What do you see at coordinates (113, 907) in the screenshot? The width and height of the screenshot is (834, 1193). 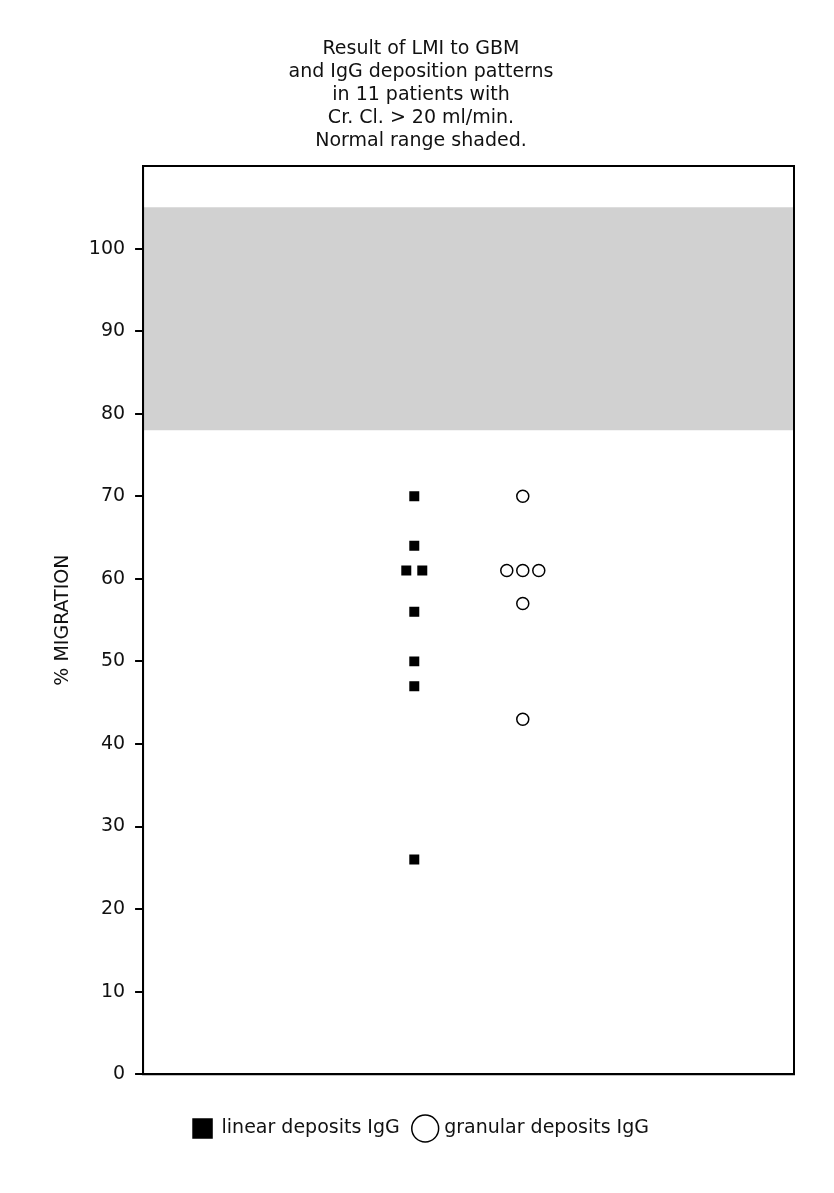 I see `y-tick-label: 20` at bounding box center [113, 907].